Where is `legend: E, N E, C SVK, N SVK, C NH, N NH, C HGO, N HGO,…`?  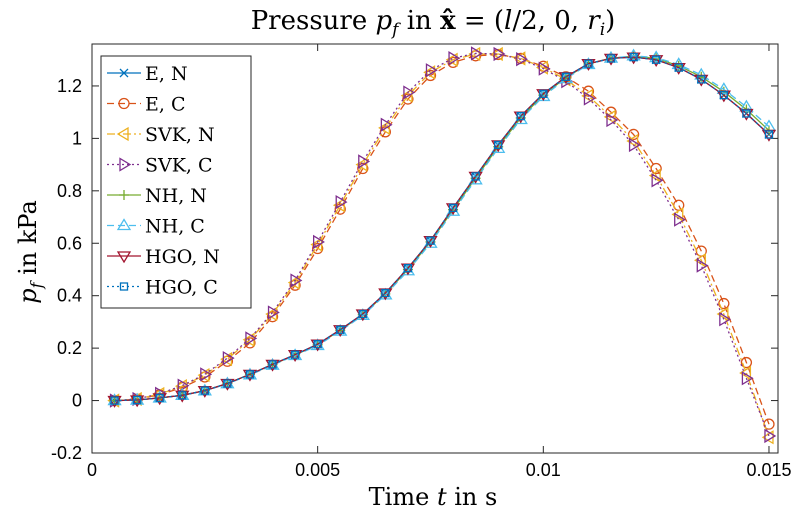 legend: E, N E, C SVK, N SVK, C NH, N NH, C HGO, N HGO,… is located at coordinates (176, 182).